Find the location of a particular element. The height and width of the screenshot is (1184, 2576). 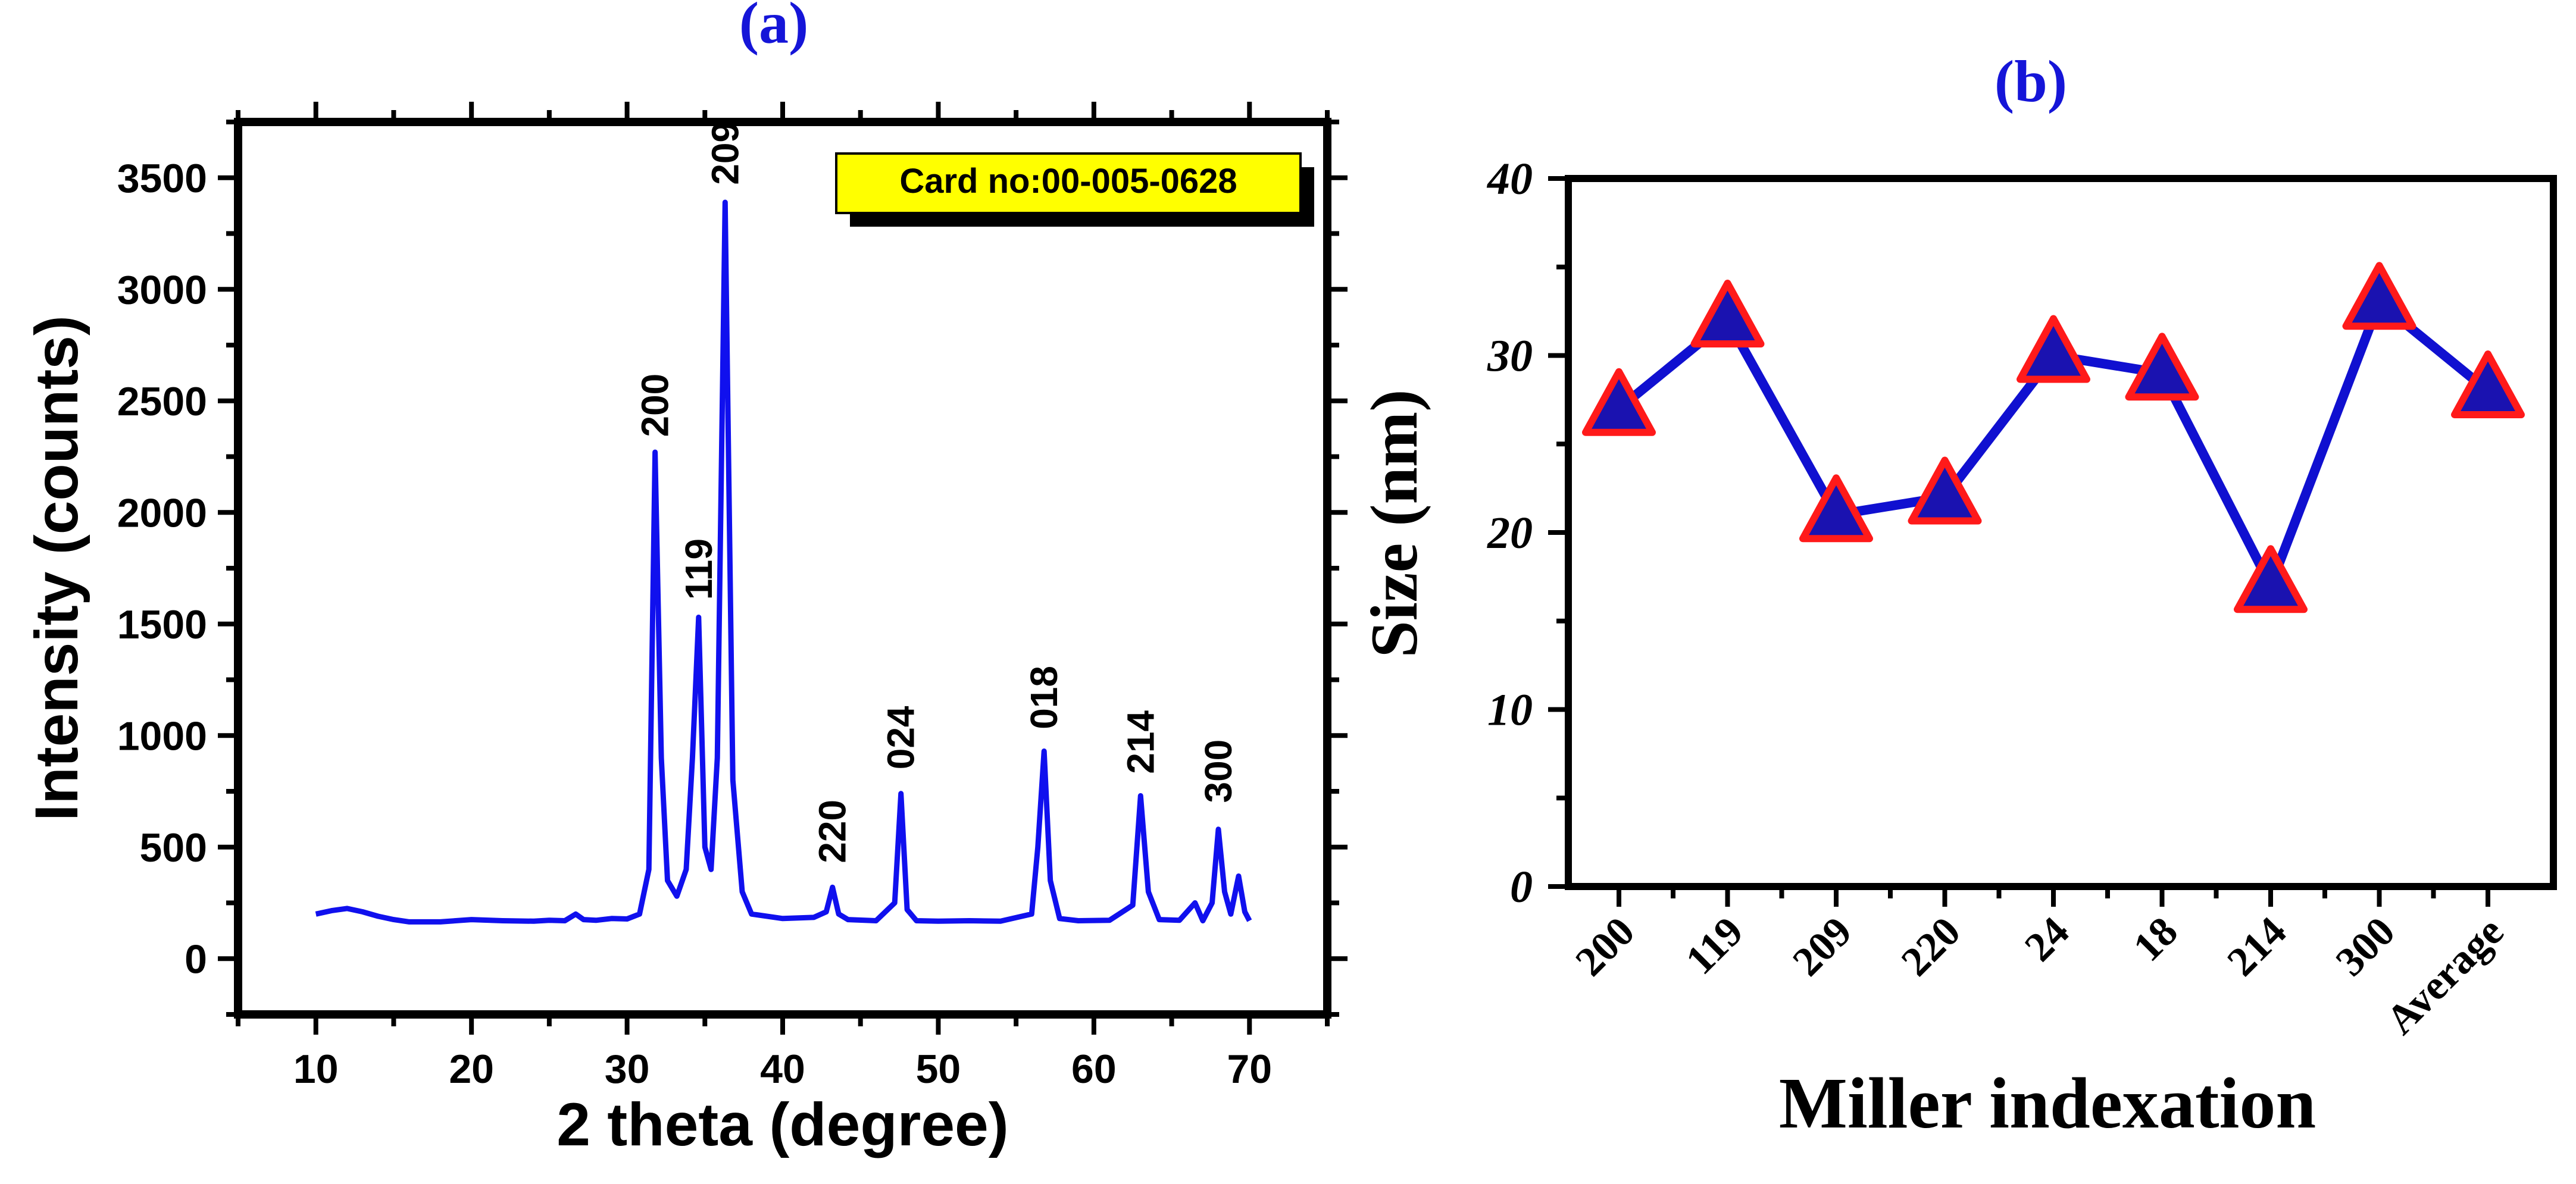

x-tick-label: 214 is located at coordinates (2257, 947).